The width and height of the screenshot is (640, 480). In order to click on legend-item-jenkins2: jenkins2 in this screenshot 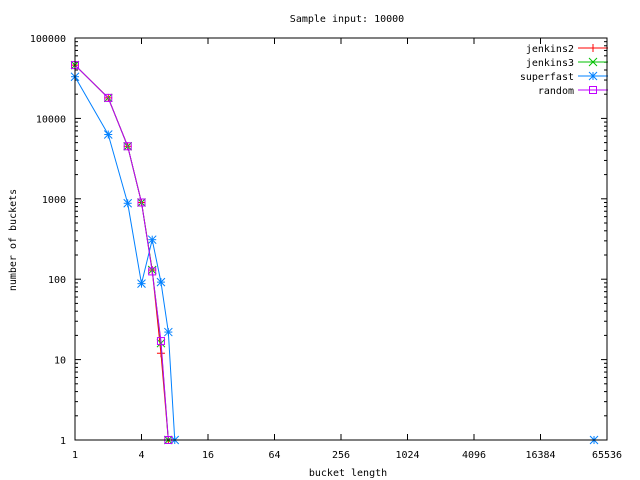, I will do `click(567, 49)`.